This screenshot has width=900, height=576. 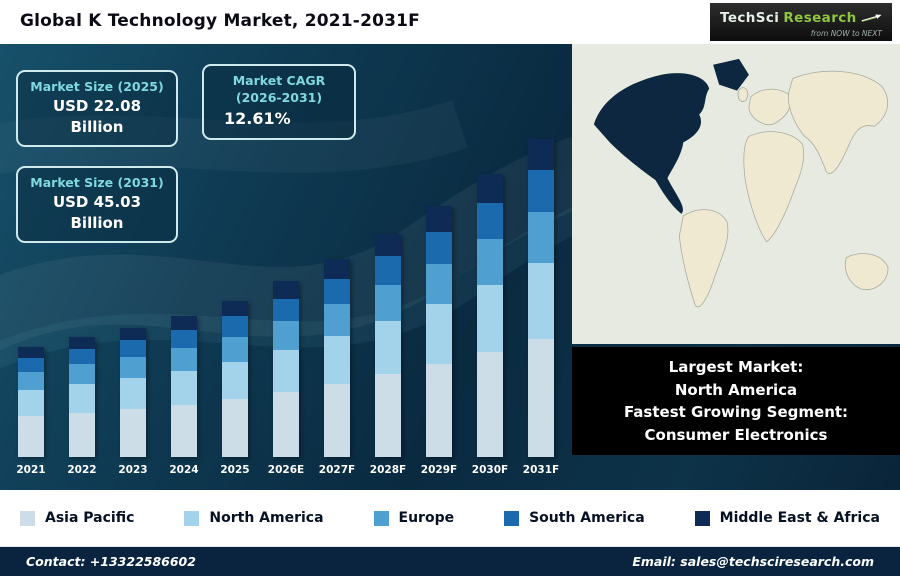 What do you see at coordinates (439, 470) in the screenshot?
I see `x-axis-label-2029F: 2029F` at bounding box center [439, 470].